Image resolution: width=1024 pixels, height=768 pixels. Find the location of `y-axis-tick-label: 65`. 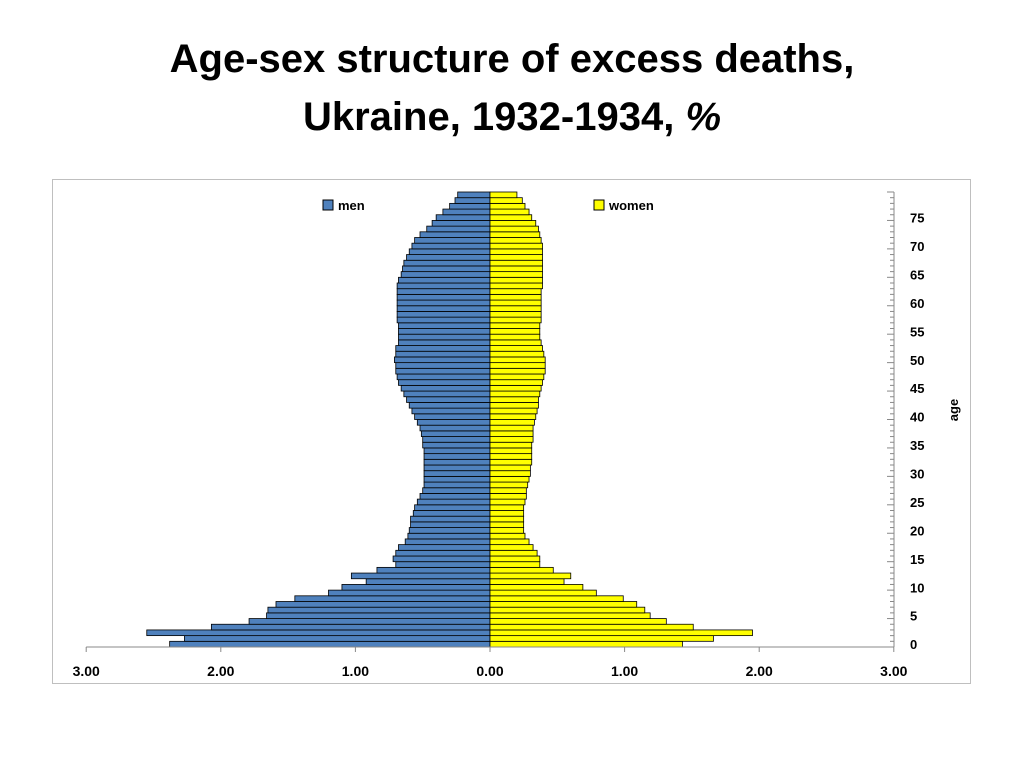

y-axis-tick-label: 65 is located at coordinates (917, 274).